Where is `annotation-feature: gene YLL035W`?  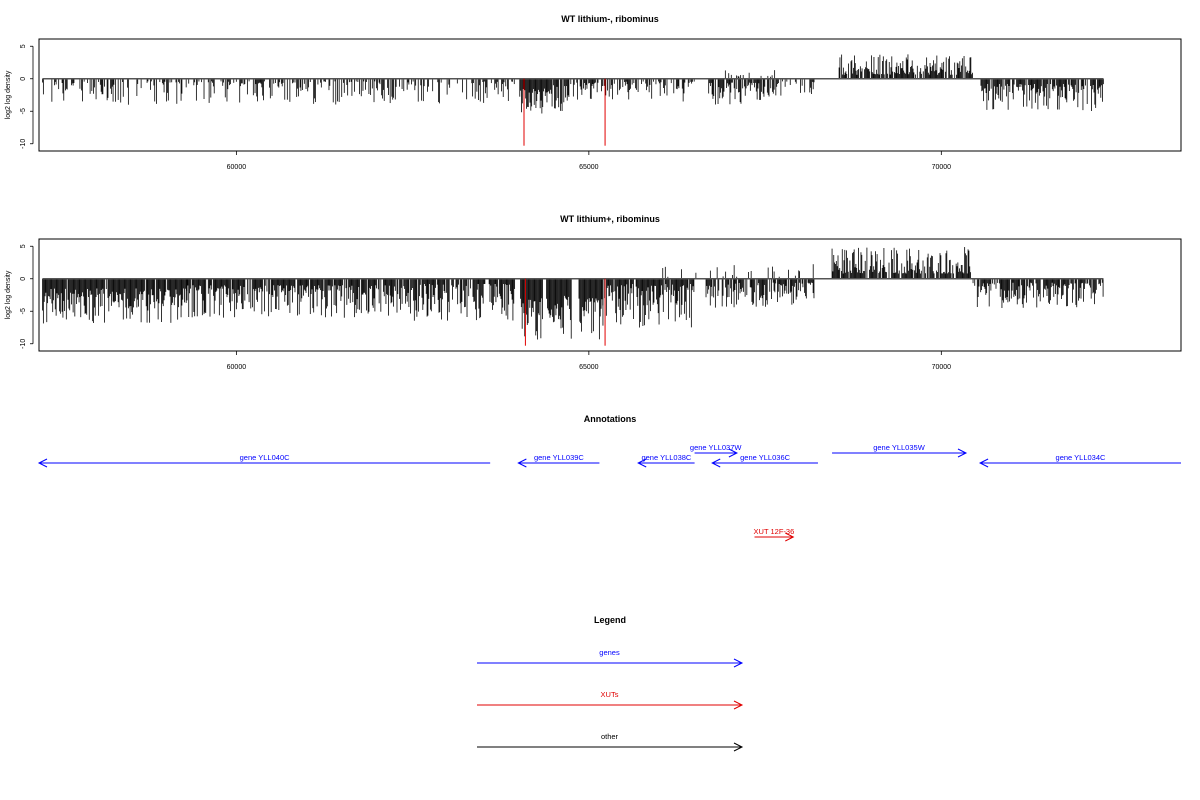
annotation-feature: gene YLL035W is located at coordinates (900, 450).